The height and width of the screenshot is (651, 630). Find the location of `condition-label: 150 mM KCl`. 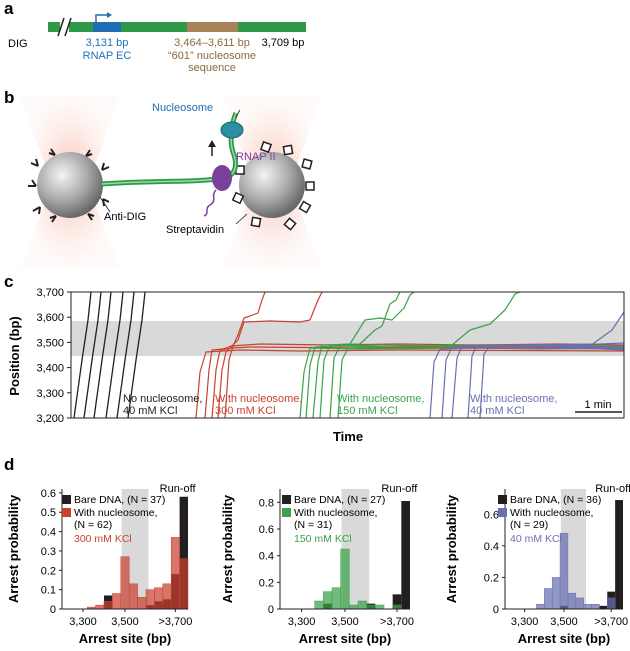

condition-label: 150 mM KCl is located at coordinates (323, 539).